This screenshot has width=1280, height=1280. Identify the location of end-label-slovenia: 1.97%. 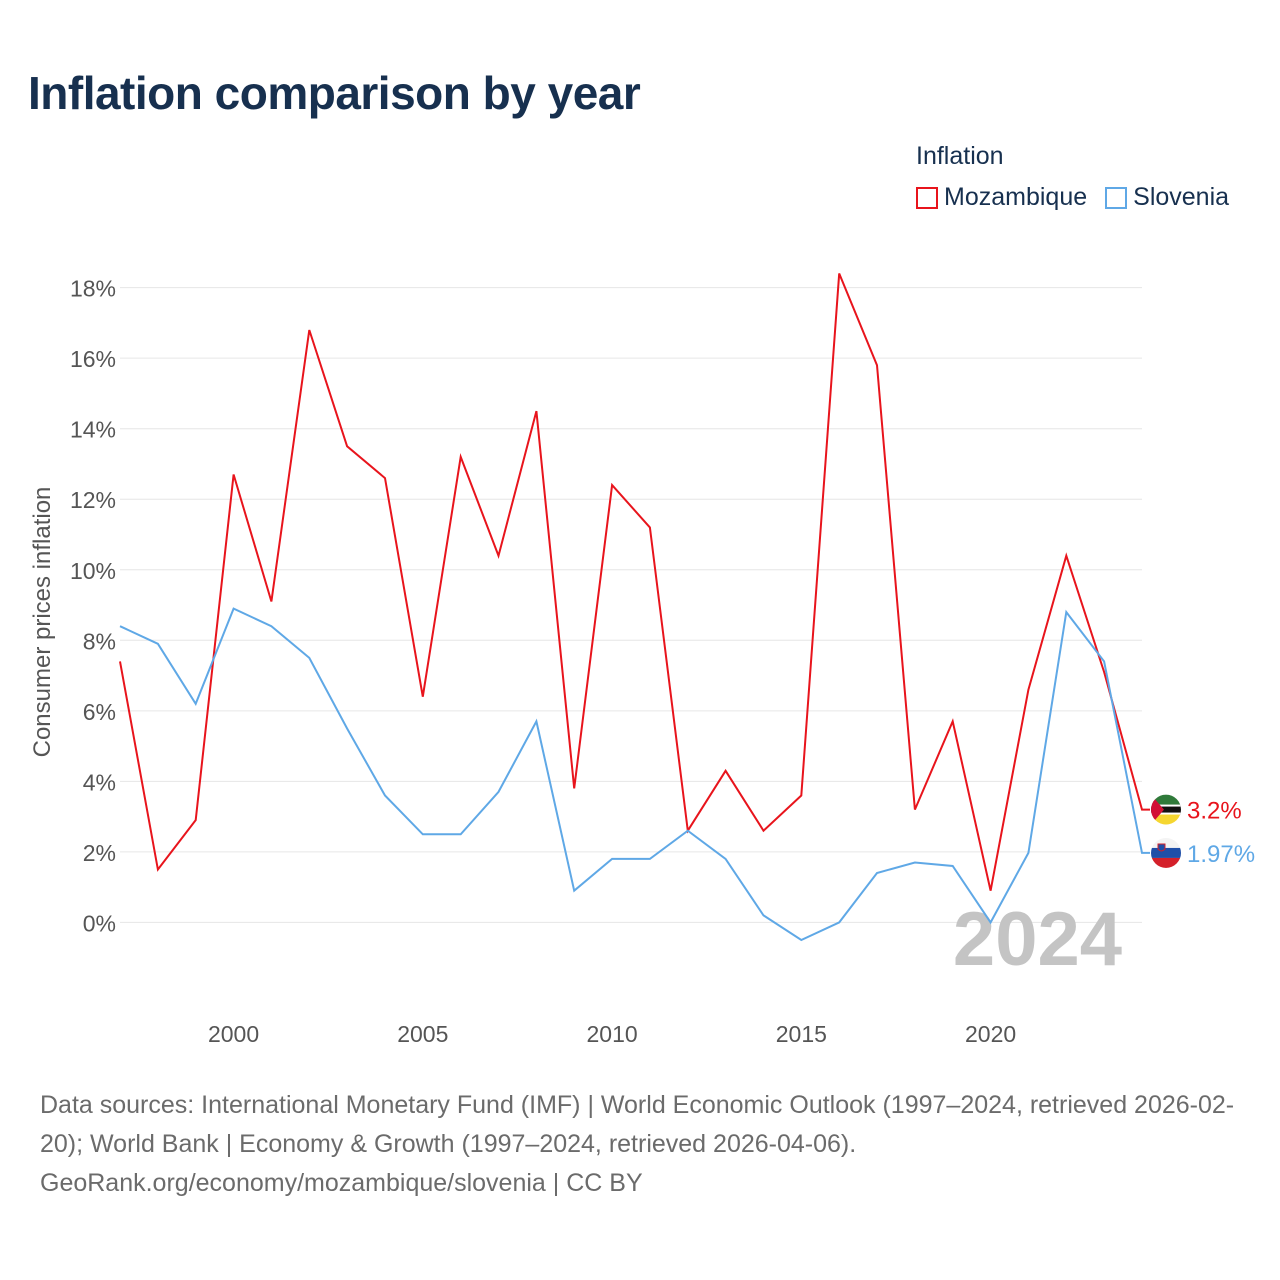
(1221, 854).